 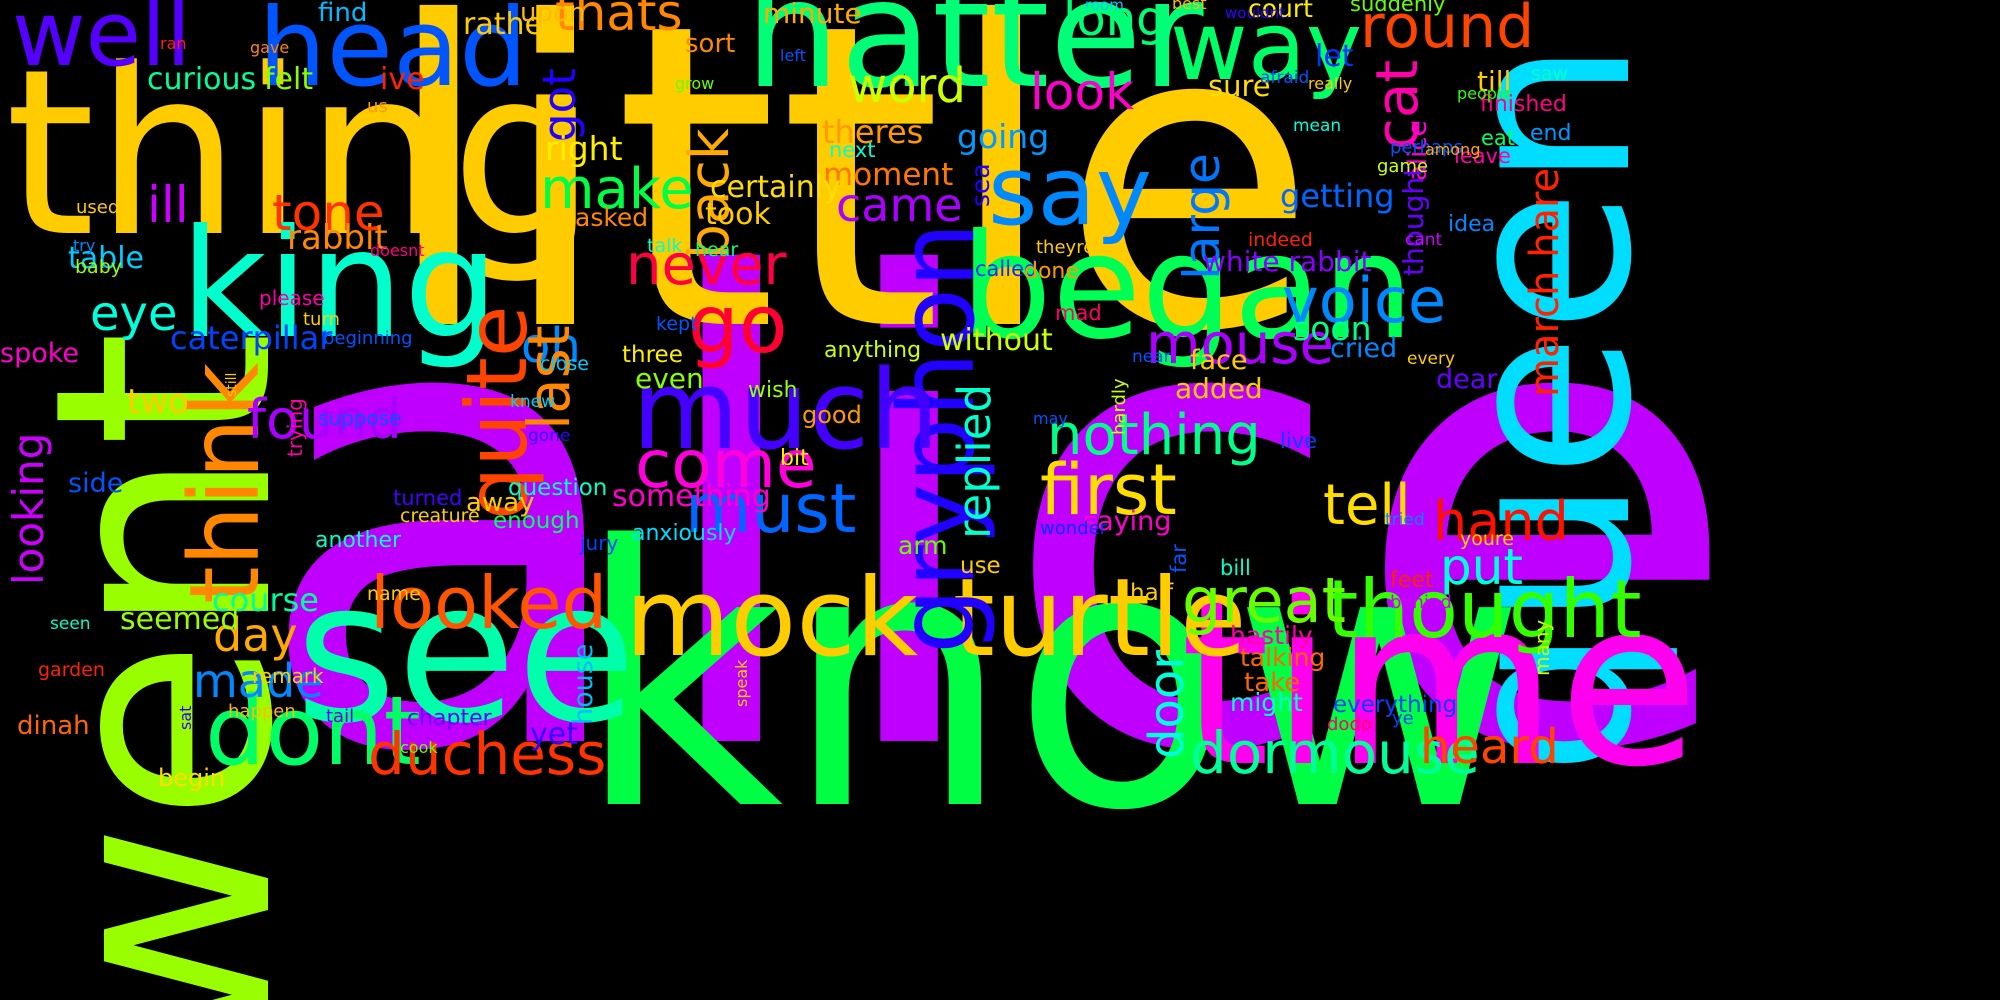 What do you see at coordinates (313, 732) in the screenshot?
I see `word-dont: dont` at bounding box center [313, 732].